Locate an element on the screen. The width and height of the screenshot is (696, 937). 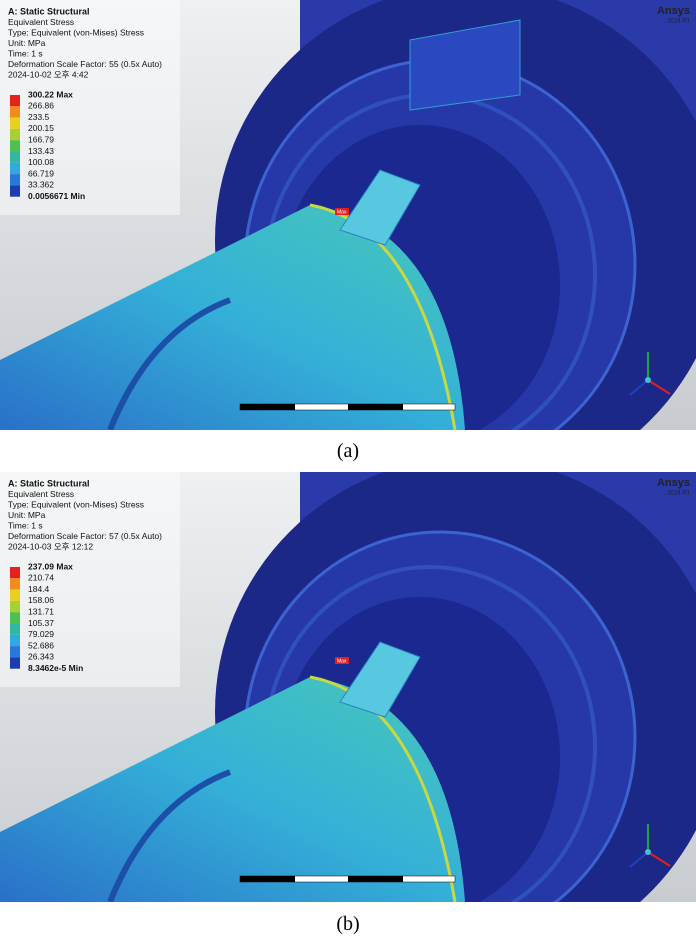
legend-label: 0.0056671 Min is located at coordinates (56, 196).